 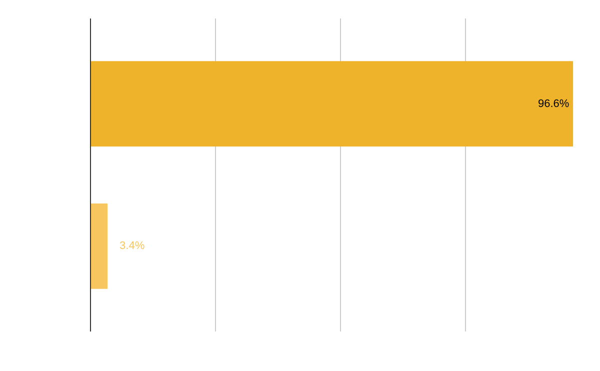 I want to click on data-label: 3.4%, so click(x=132, y=246).